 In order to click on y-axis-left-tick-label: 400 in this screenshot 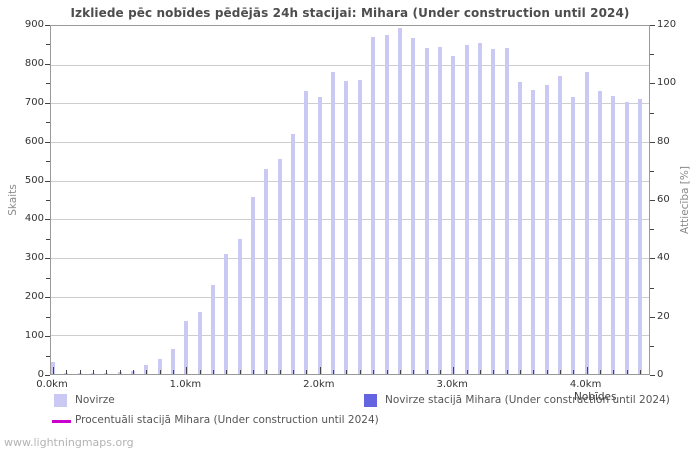, I will do `click(34, 219)`.